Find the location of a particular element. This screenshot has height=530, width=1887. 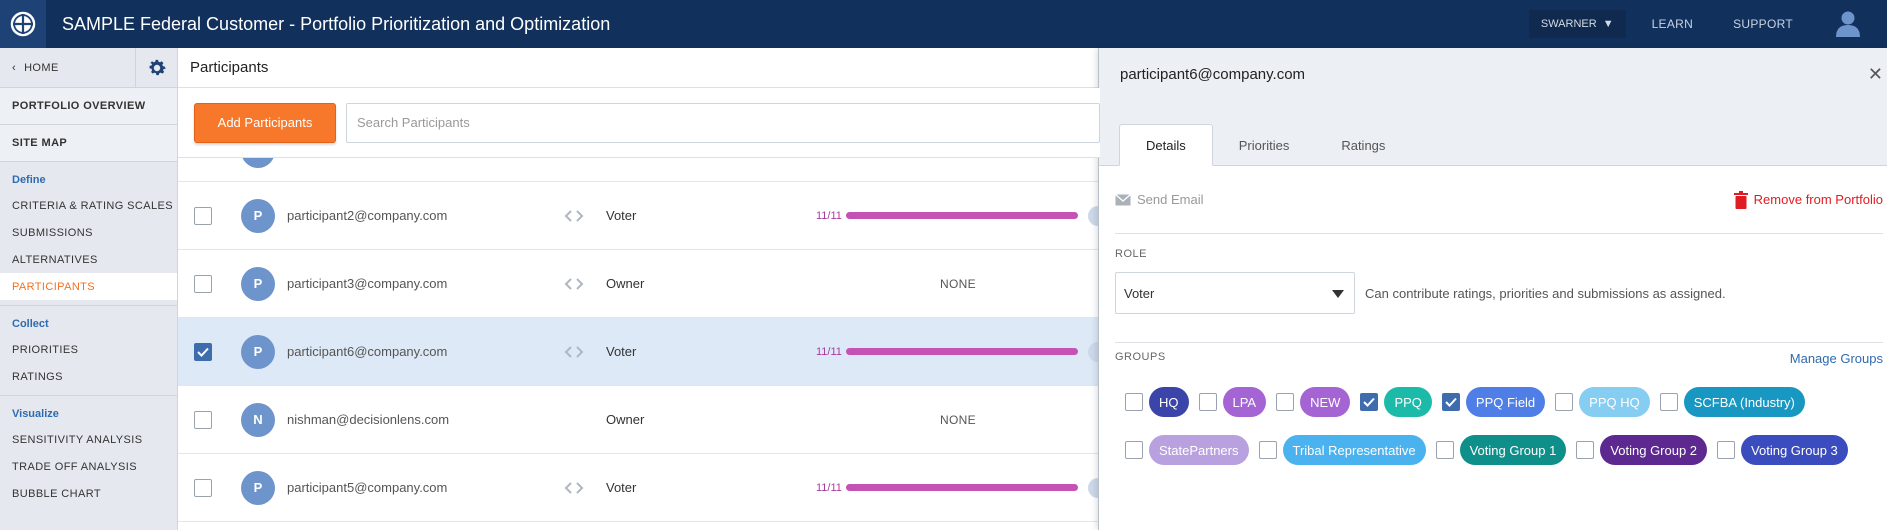

tab-priorities: Priorities is located at coordinates (1264, 145).